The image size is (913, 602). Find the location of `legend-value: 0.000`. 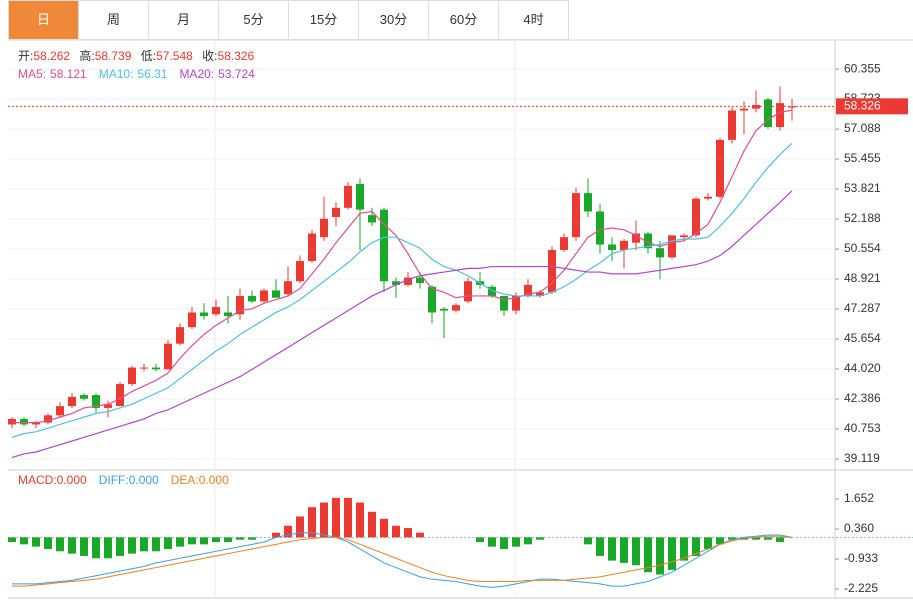

legend-value: 0.000 is located at coordinates (144, 480).